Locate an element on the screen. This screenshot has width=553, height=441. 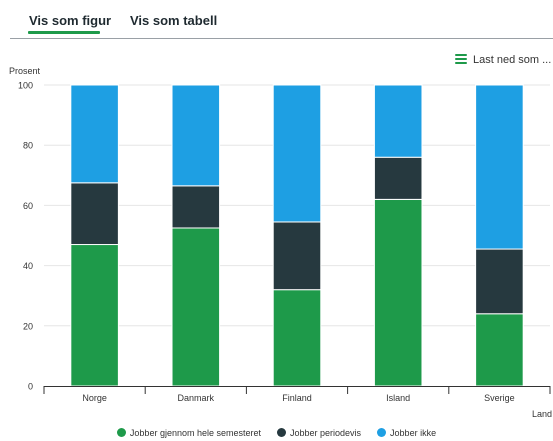
y-tick-label: 40 is located at coordinates (28, 266).